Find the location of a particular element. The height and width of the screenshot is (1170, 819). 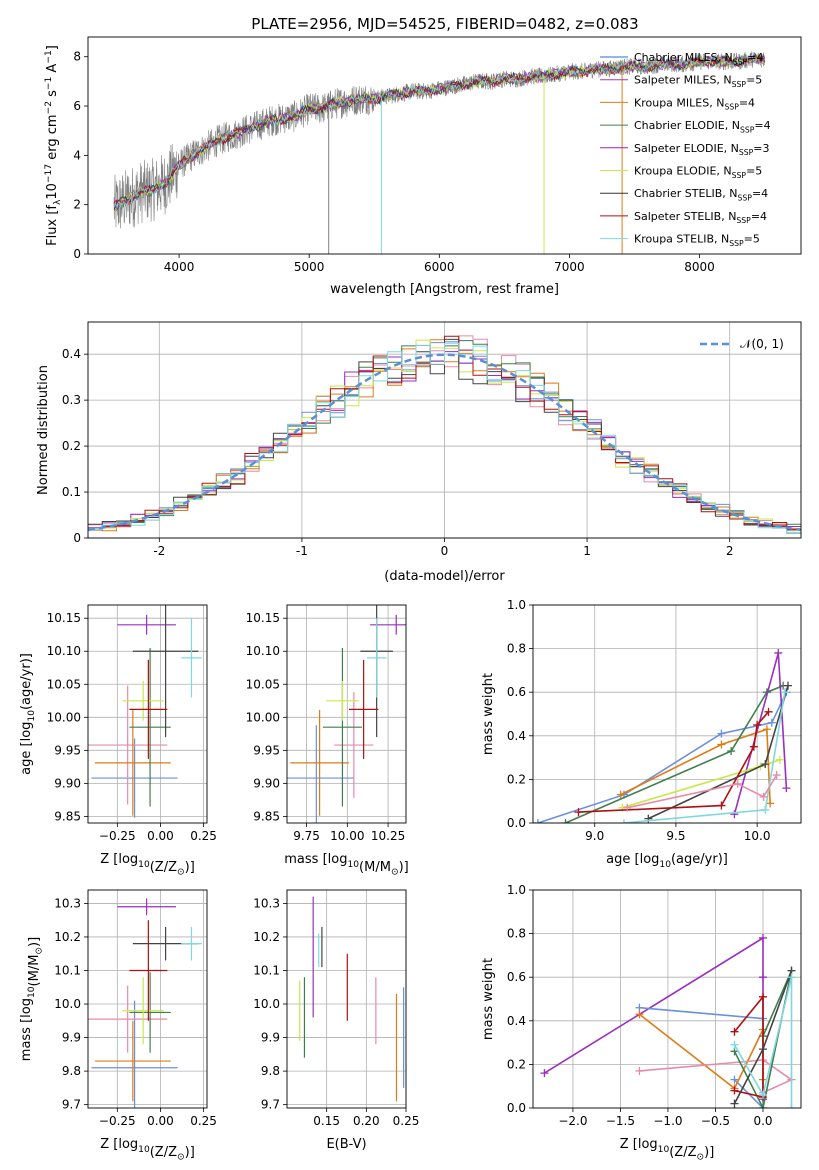

x-tick-label: 4000 is located at coordinates (179, 267).